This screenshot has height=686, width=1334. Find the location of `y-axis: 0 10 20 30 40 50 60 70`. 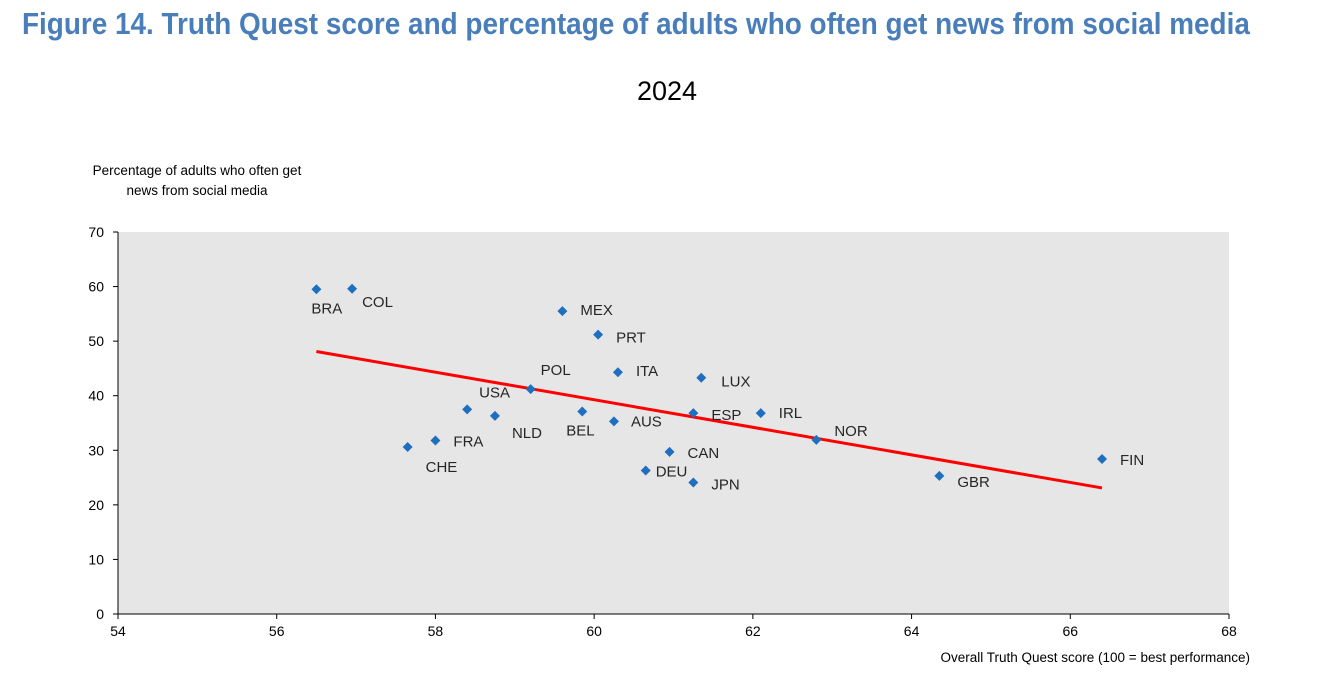

y-axis: 0 10 20 30 40 50 60 70 is located at coordinates (103, 423).